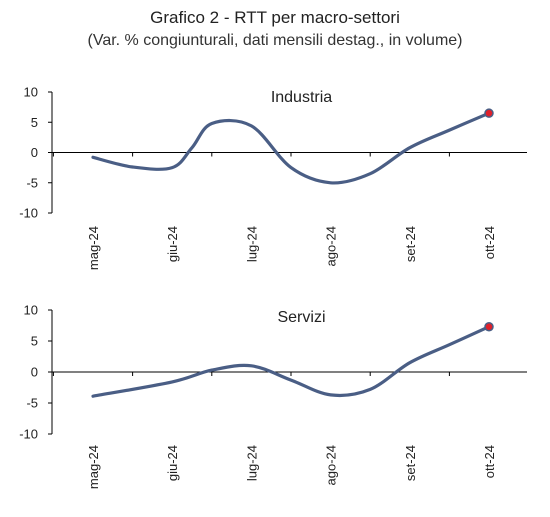 This screenshot has width=550, height=517. What do you see at coordinates (275, 17) in the screenshot?
I see `chart-title: Grafico 2 - RTT per macro-settori` at bounding box center [275, 17].